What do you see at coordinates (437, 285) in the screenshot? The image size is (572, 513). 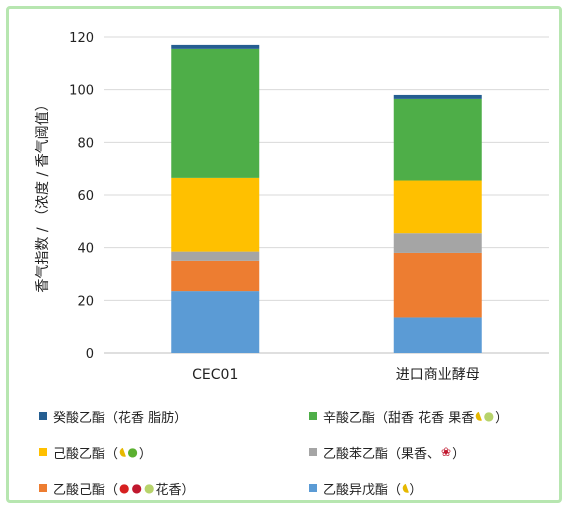 I see `bar-segment-进口商业酵母-乙酸己酯` at bounding box center [437, 285].